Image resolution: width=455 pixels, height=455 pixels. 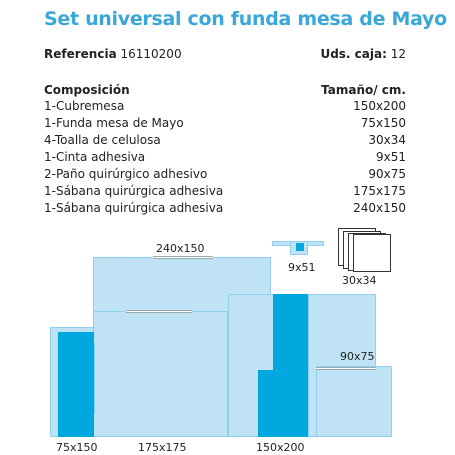 I want to click on sheet-240x150-label: 240x150, so click(x=180, y=248).